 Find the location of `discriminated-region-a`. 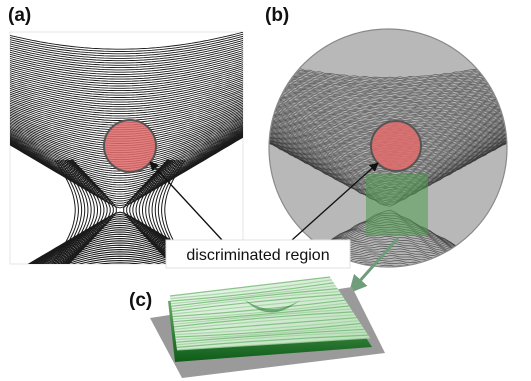

discriminated-region-a is located at coordinates (130, 146).